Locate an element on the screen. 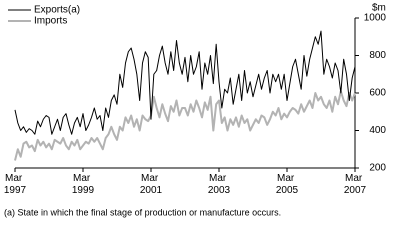 This screenshot has height=240, width=397. x-tick-label: Mar 2005 is located at coordinates (287, 184).